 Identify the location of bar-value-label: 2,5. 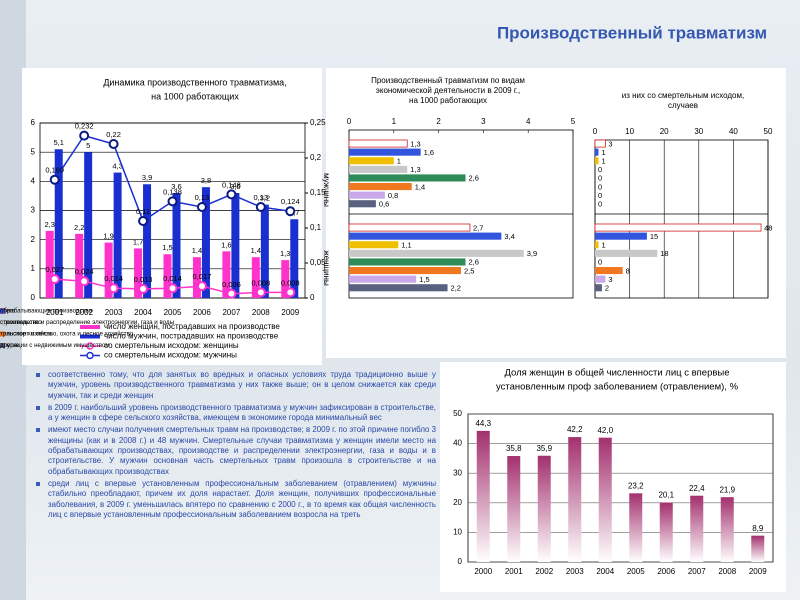
(469, 270).